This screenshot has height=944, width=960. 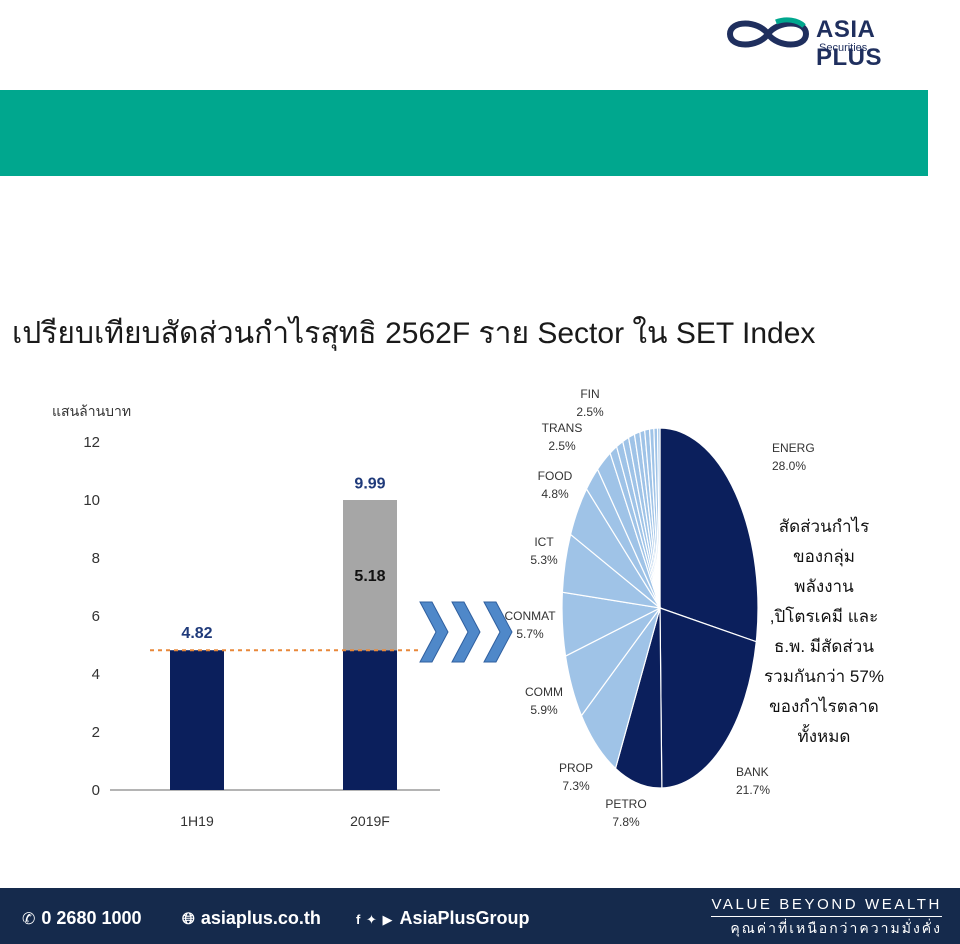 What do you see at coordinates (464, 133) in the screenshot?
I see `header-band` at bounding box center [464, 133].